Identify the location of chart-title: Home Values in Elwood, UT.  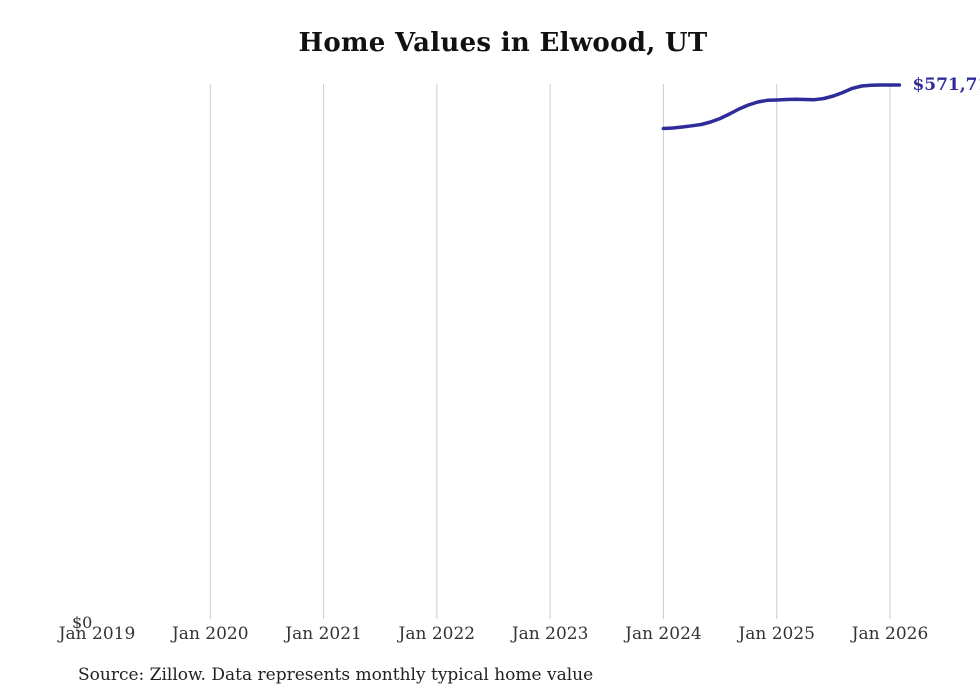
(503, 43).